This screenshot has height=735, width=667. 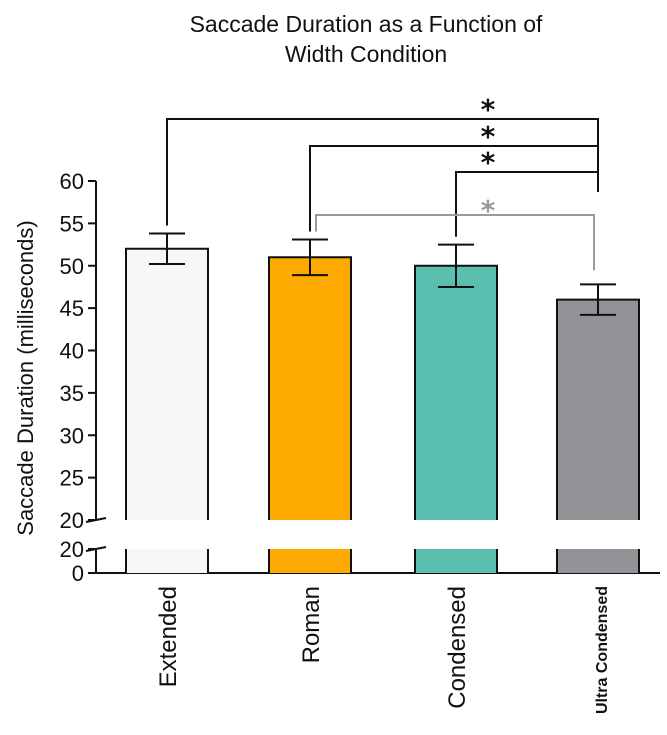 What do you see at coordinates (311, 624) in the screenshot?
I see `x-tick-label: Roman` at bounding box center [311, 624].